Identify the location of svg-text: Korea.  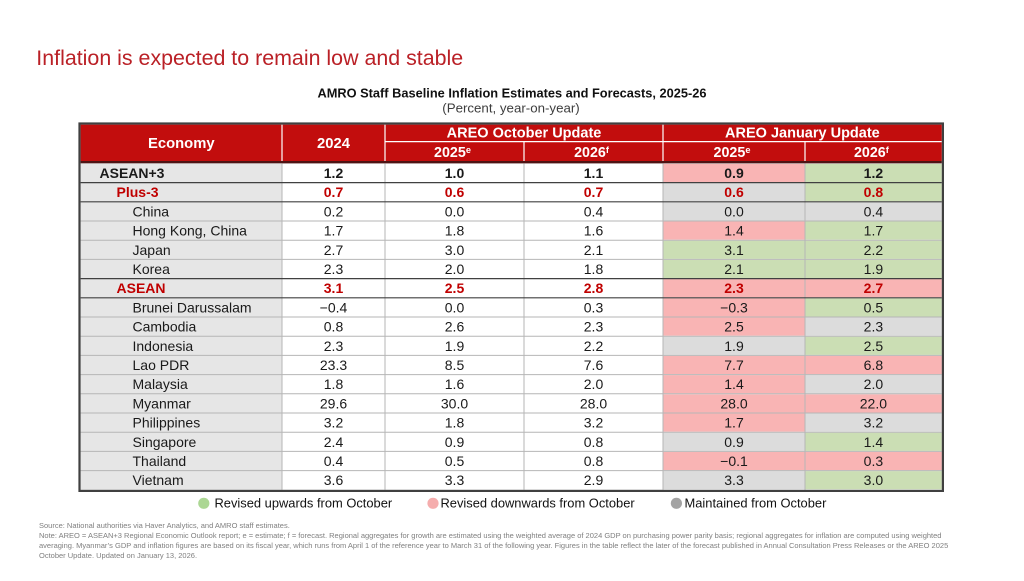
(152, 269).